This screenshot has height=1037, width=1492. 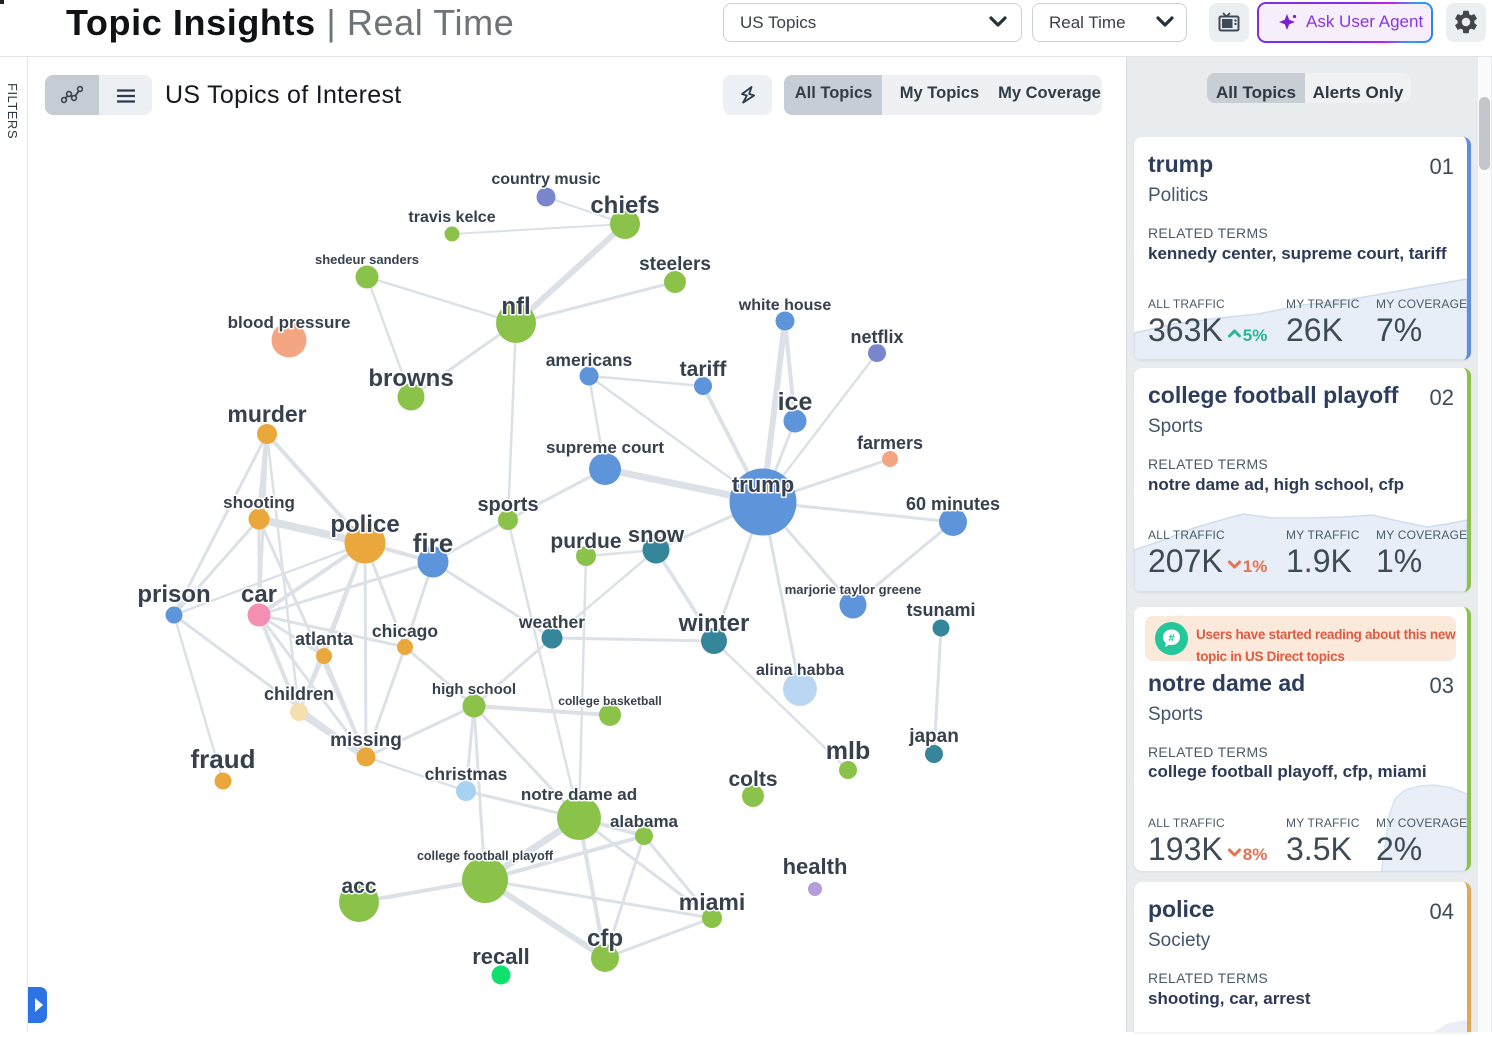 I want to click on svg-text: mlb, so click(x=848, y=751).